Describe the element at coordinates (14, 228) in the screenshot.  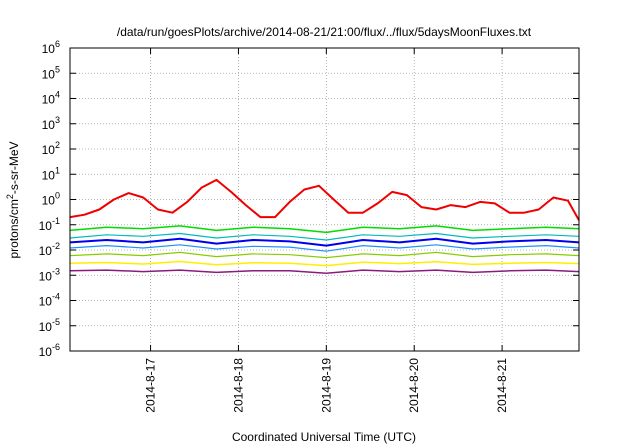
I see `y-axis-label-prefix: protons/cm` at that location.